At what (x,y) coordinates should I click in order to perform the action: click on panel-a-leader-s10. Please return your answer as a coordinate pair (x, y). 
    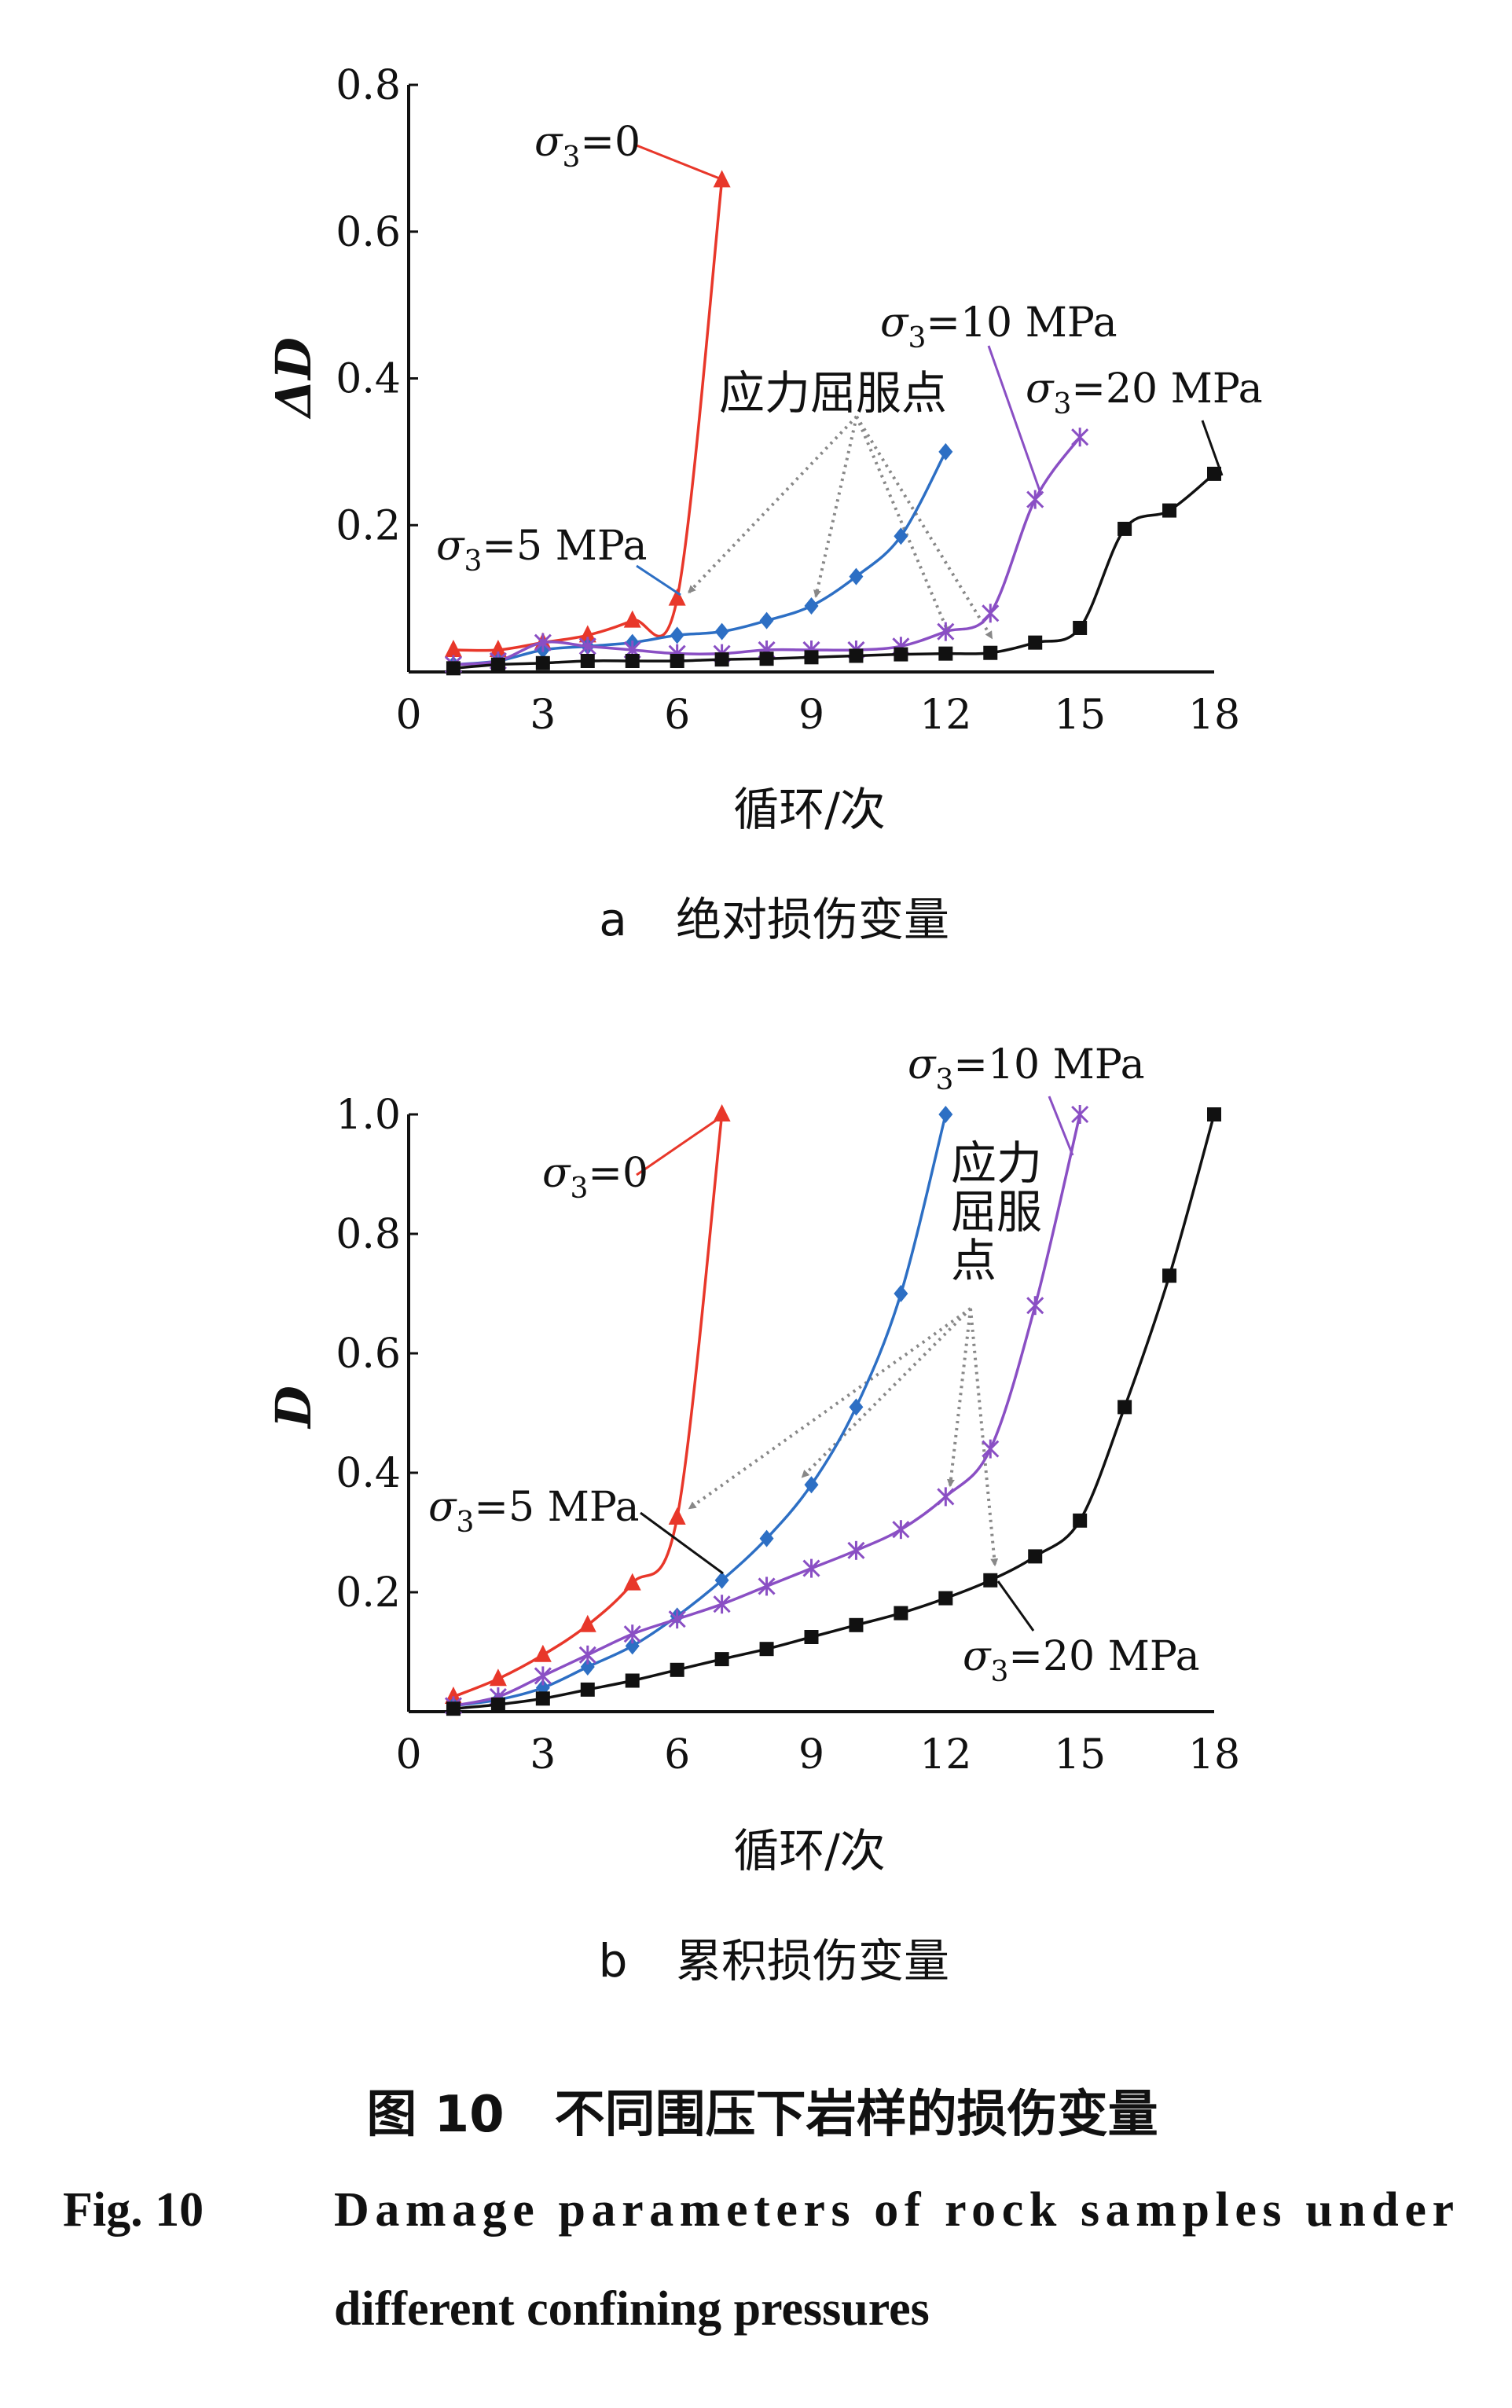
    Looking at the image, I should click on (1015, 420).